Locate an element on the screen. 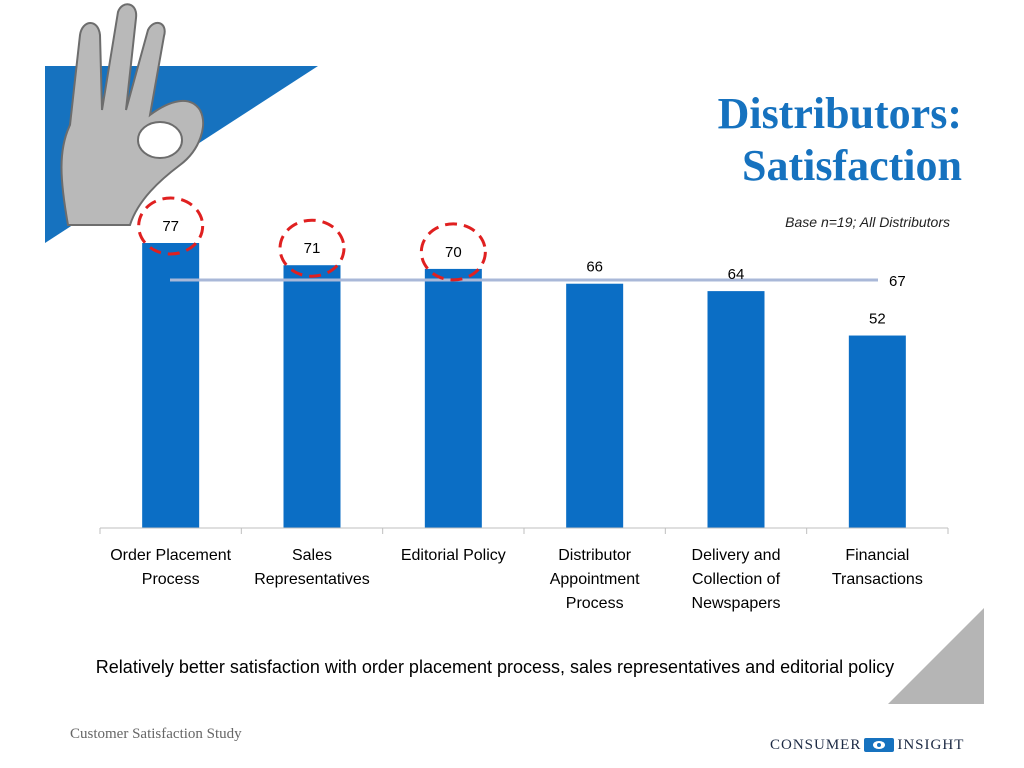 This screenshot has width=1024, height=768. consumer-insight-logo: CONSUMER INSIGHT is located at coordinates (867, 745).